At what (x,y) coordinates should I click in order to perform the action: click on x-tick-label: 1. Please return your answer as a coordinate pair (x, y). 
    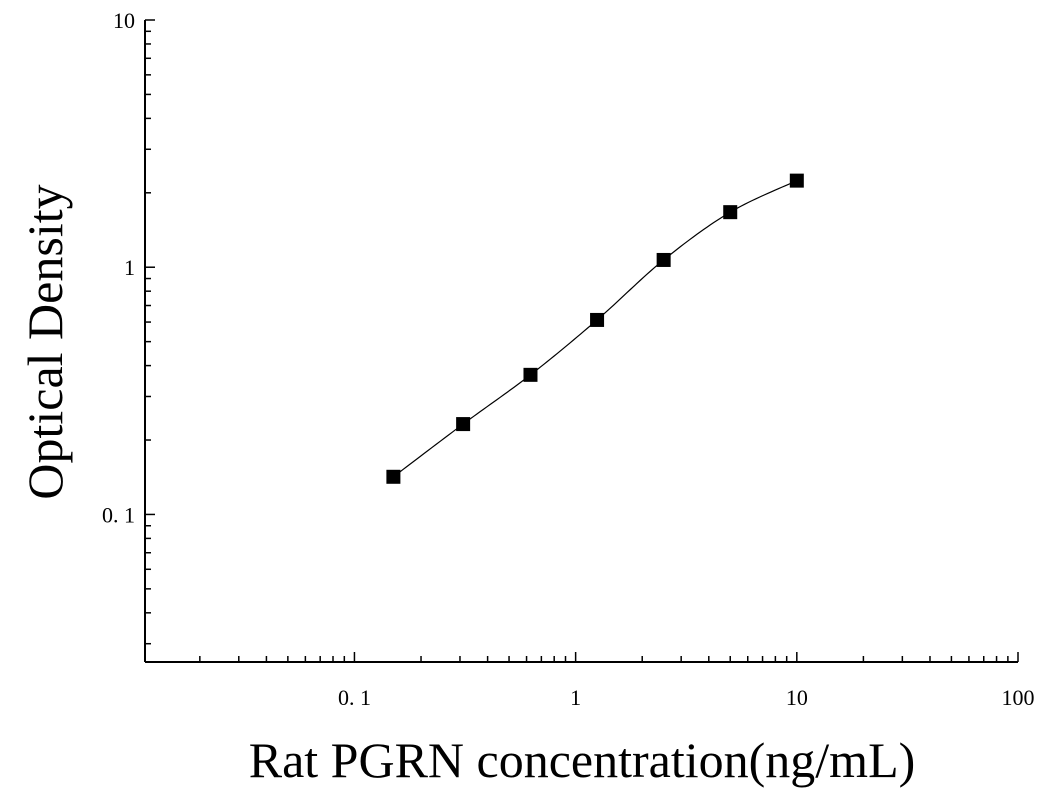
    Looking at the image, I should click on (575, 697).